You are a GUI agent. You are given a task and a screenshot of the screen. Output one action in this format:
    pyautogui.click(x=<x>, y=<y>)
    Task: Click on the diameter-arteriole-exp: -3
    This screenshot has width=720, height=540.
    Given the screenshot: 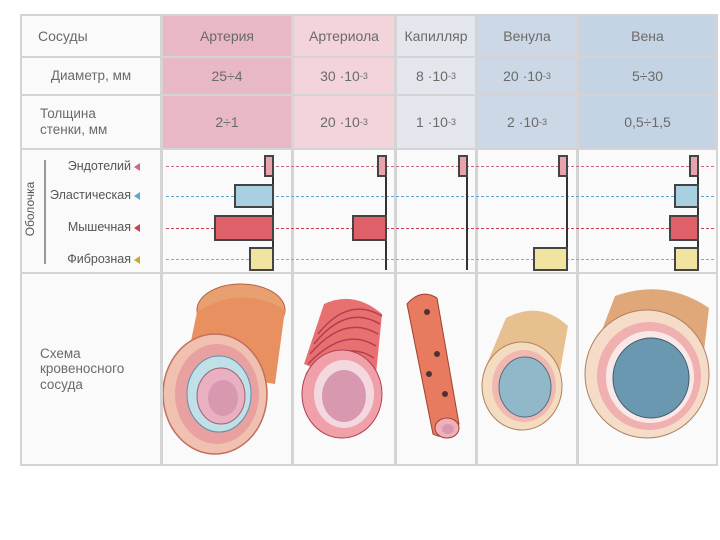 What is the action you would take?
    pyautogui.click(x=363, y=75)
    